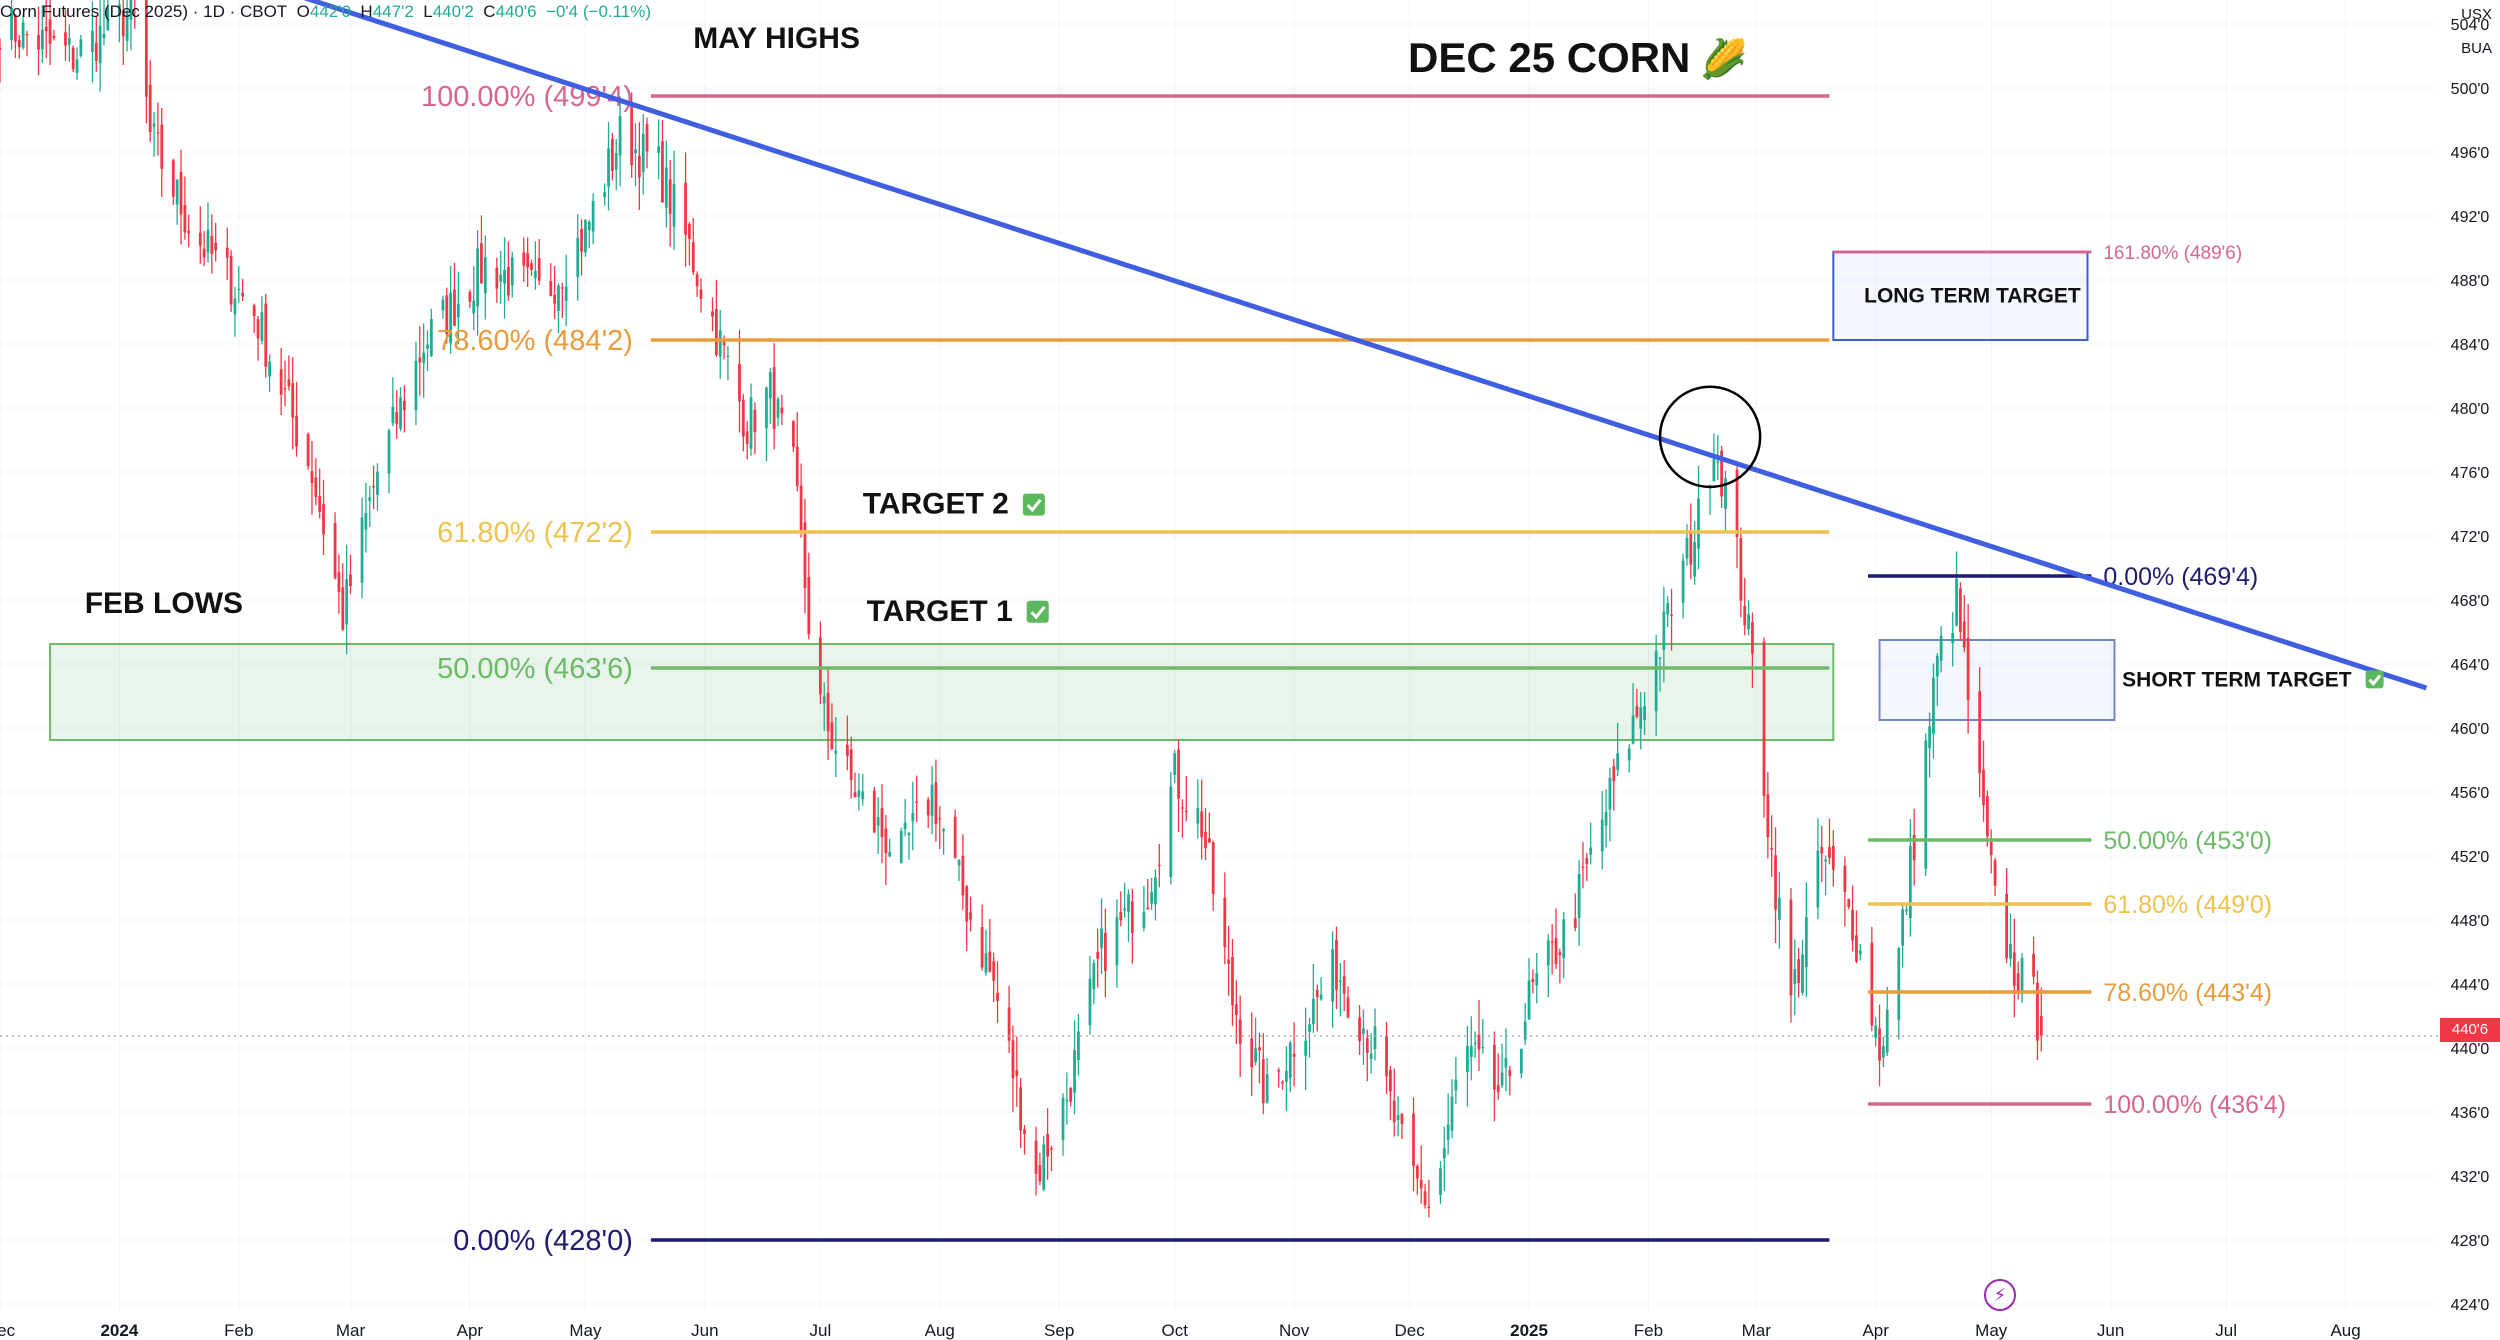 The height and width of the screenshot is (1340, 2500). What do you see at coordinates (2187, 841) in the screenshot?
I see `fib-level-label: 50.00% (453'0)` at bounding box center [2187, 841].